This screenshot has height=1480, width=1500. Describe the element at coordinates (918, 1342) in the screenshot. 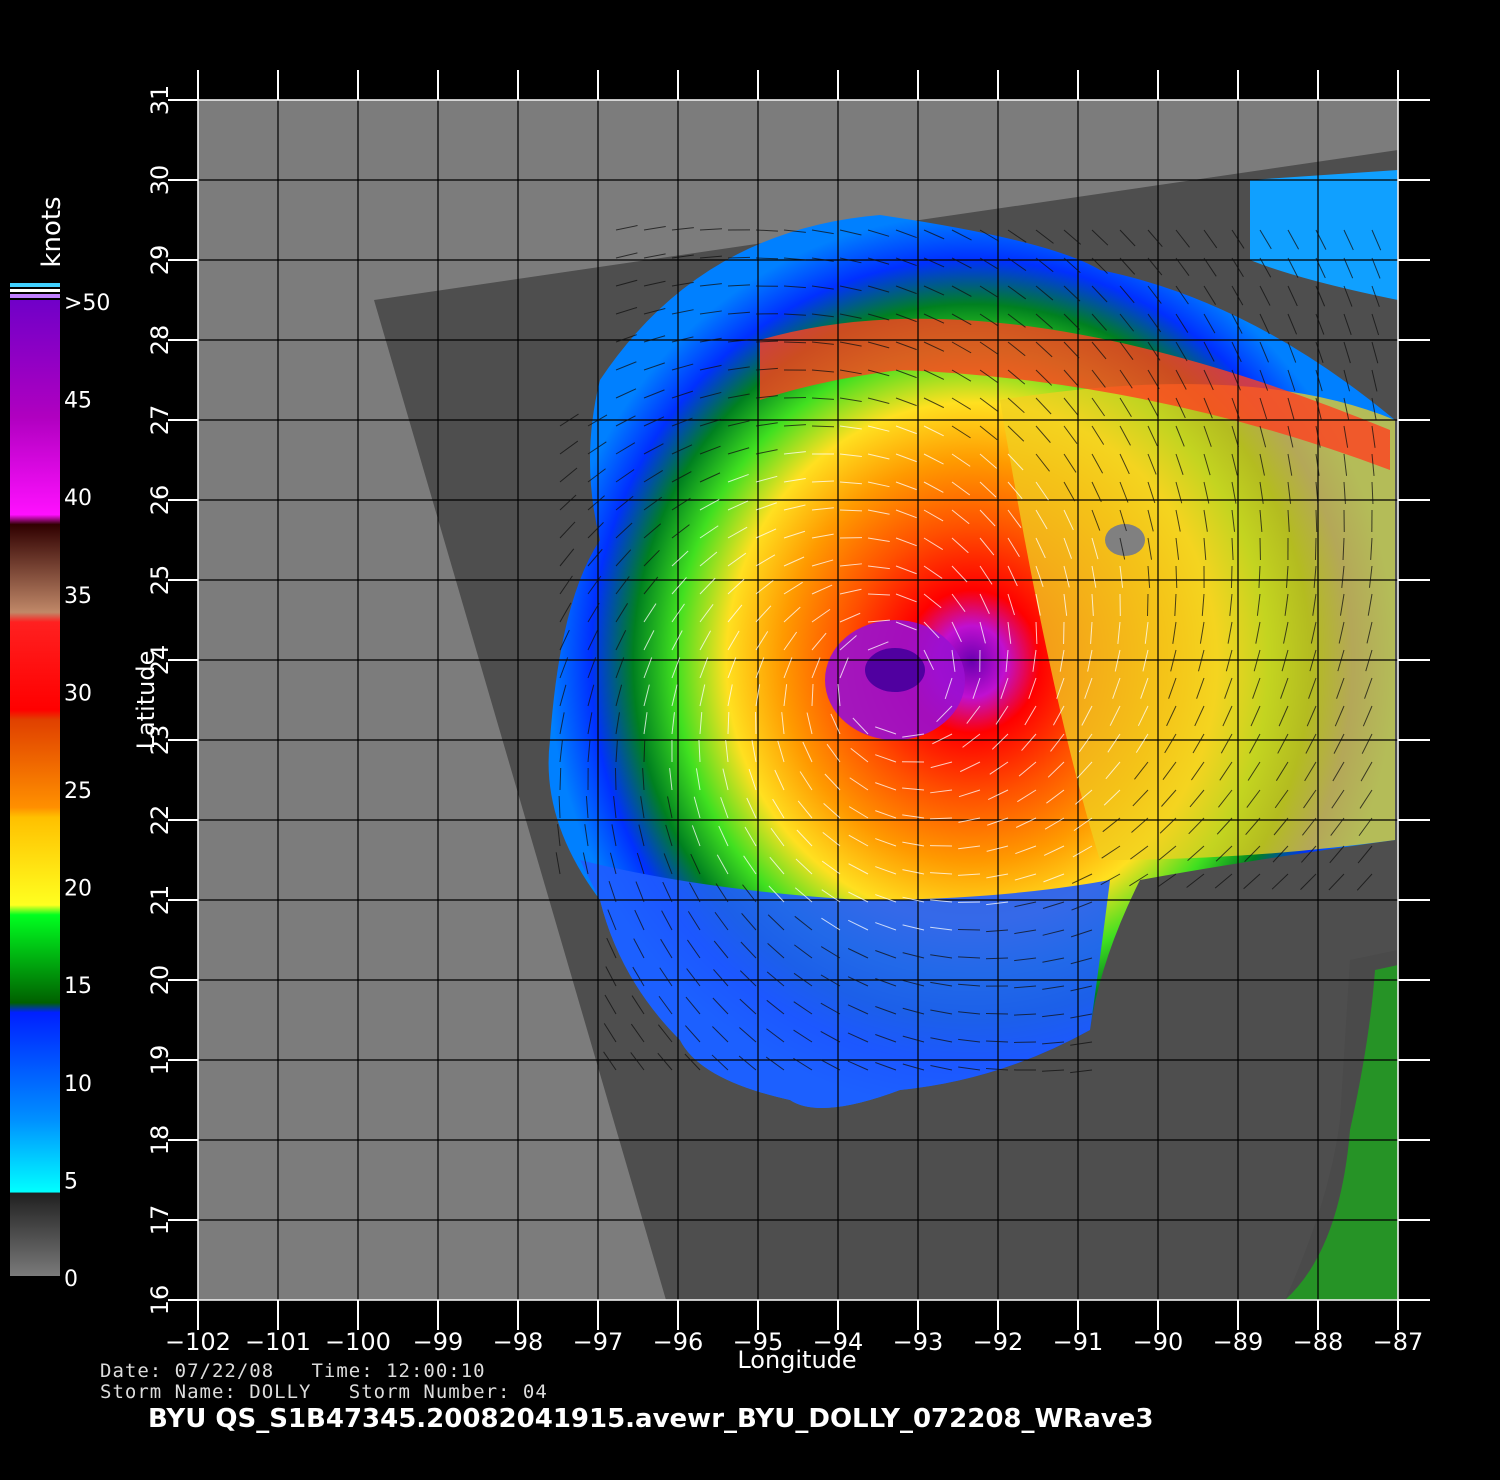

I see `lon-tick-label: −93` at that location.